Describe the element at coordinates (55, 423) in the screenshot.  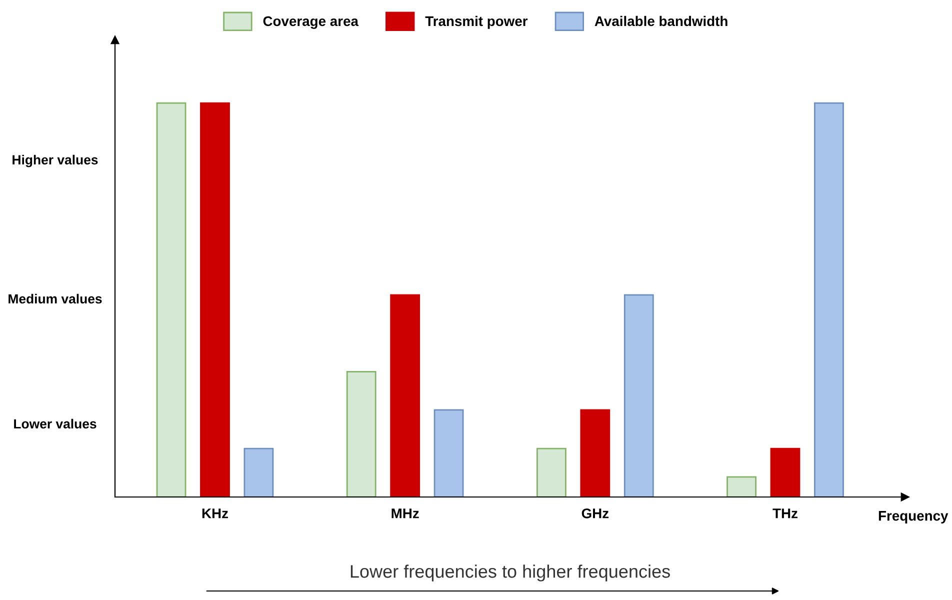
I see `text: Lower values` at that location.